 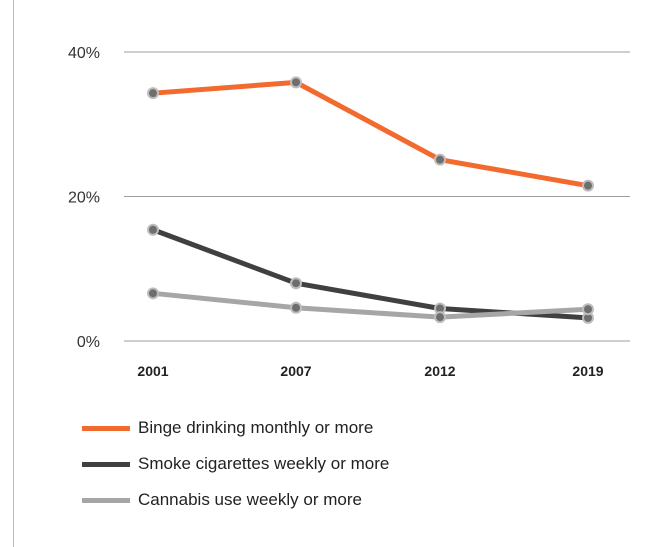 What do you see at coordinates (370, 371) in the screenshot?
I see `x-axis-ticks: 2001 2007 2012 2019` at bounding box center [370, 371].